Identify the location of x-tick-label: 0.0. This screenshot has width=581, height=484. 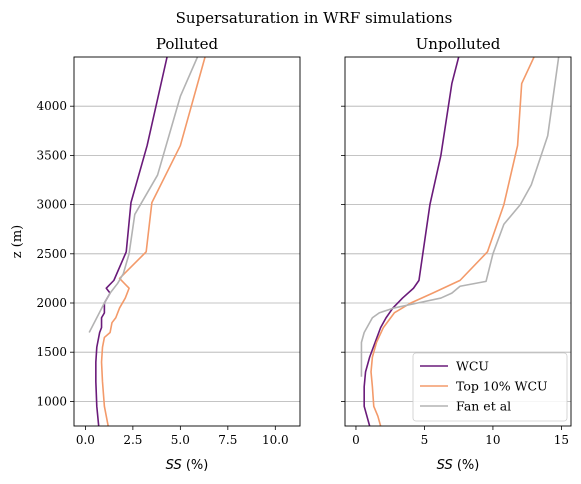
(85, 440).